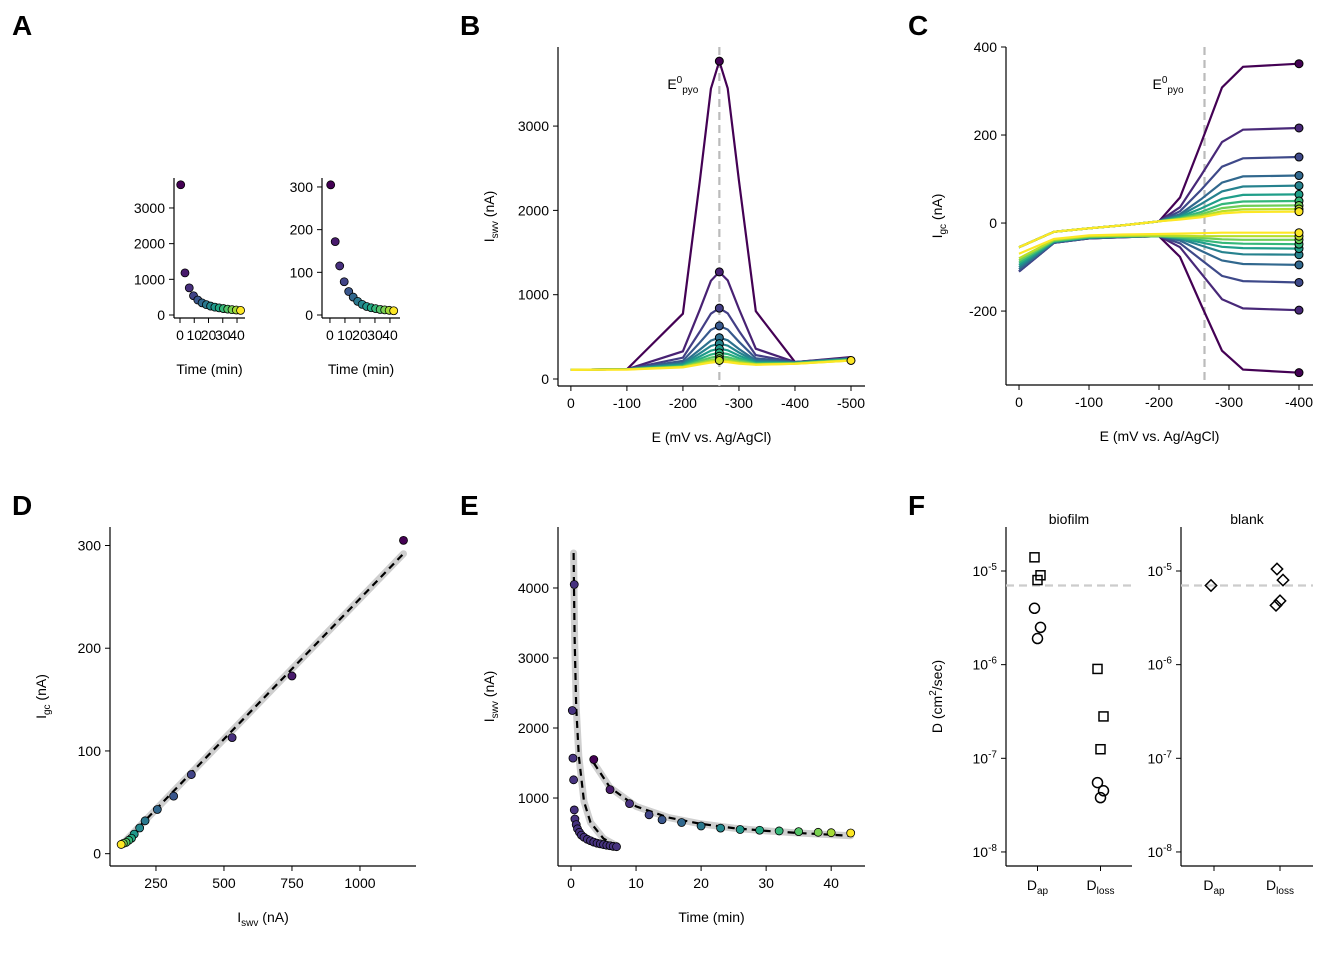 The image size is (1344, 960). I want to click on x-tick-label: Dap, so click(1038, 887).